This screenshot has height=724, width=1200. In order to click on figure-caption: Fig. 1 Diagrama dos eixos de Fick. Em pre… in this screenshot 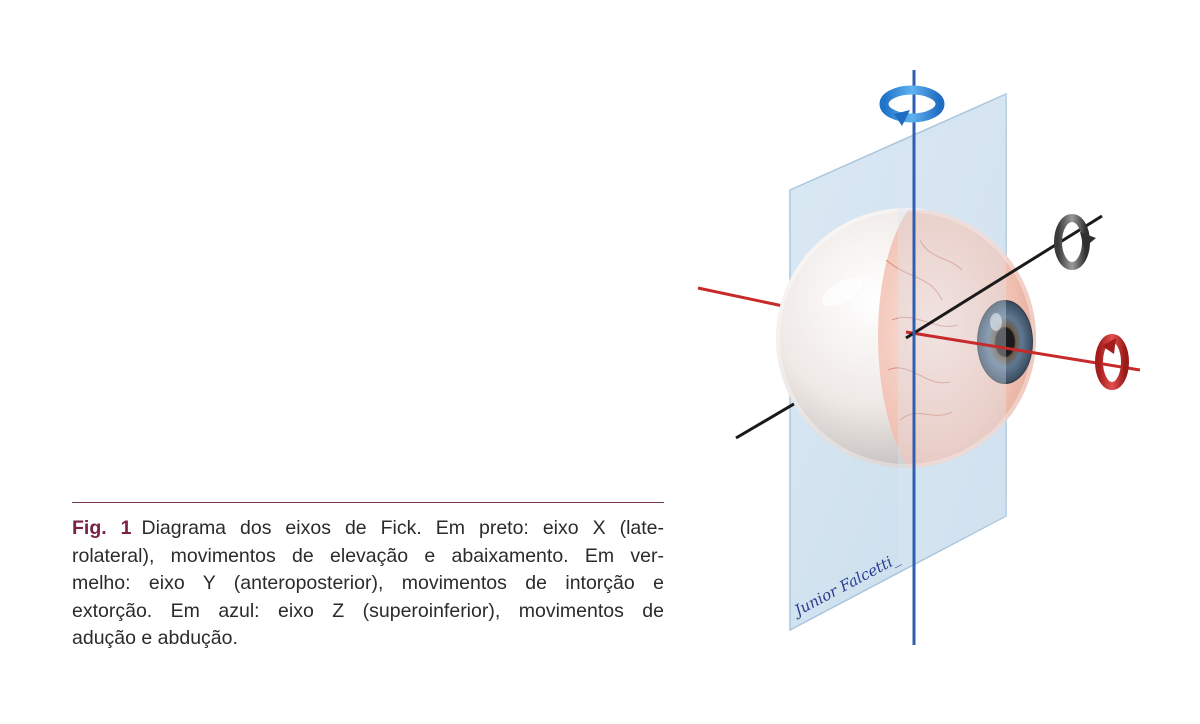, I will do `click(368, 584)`.